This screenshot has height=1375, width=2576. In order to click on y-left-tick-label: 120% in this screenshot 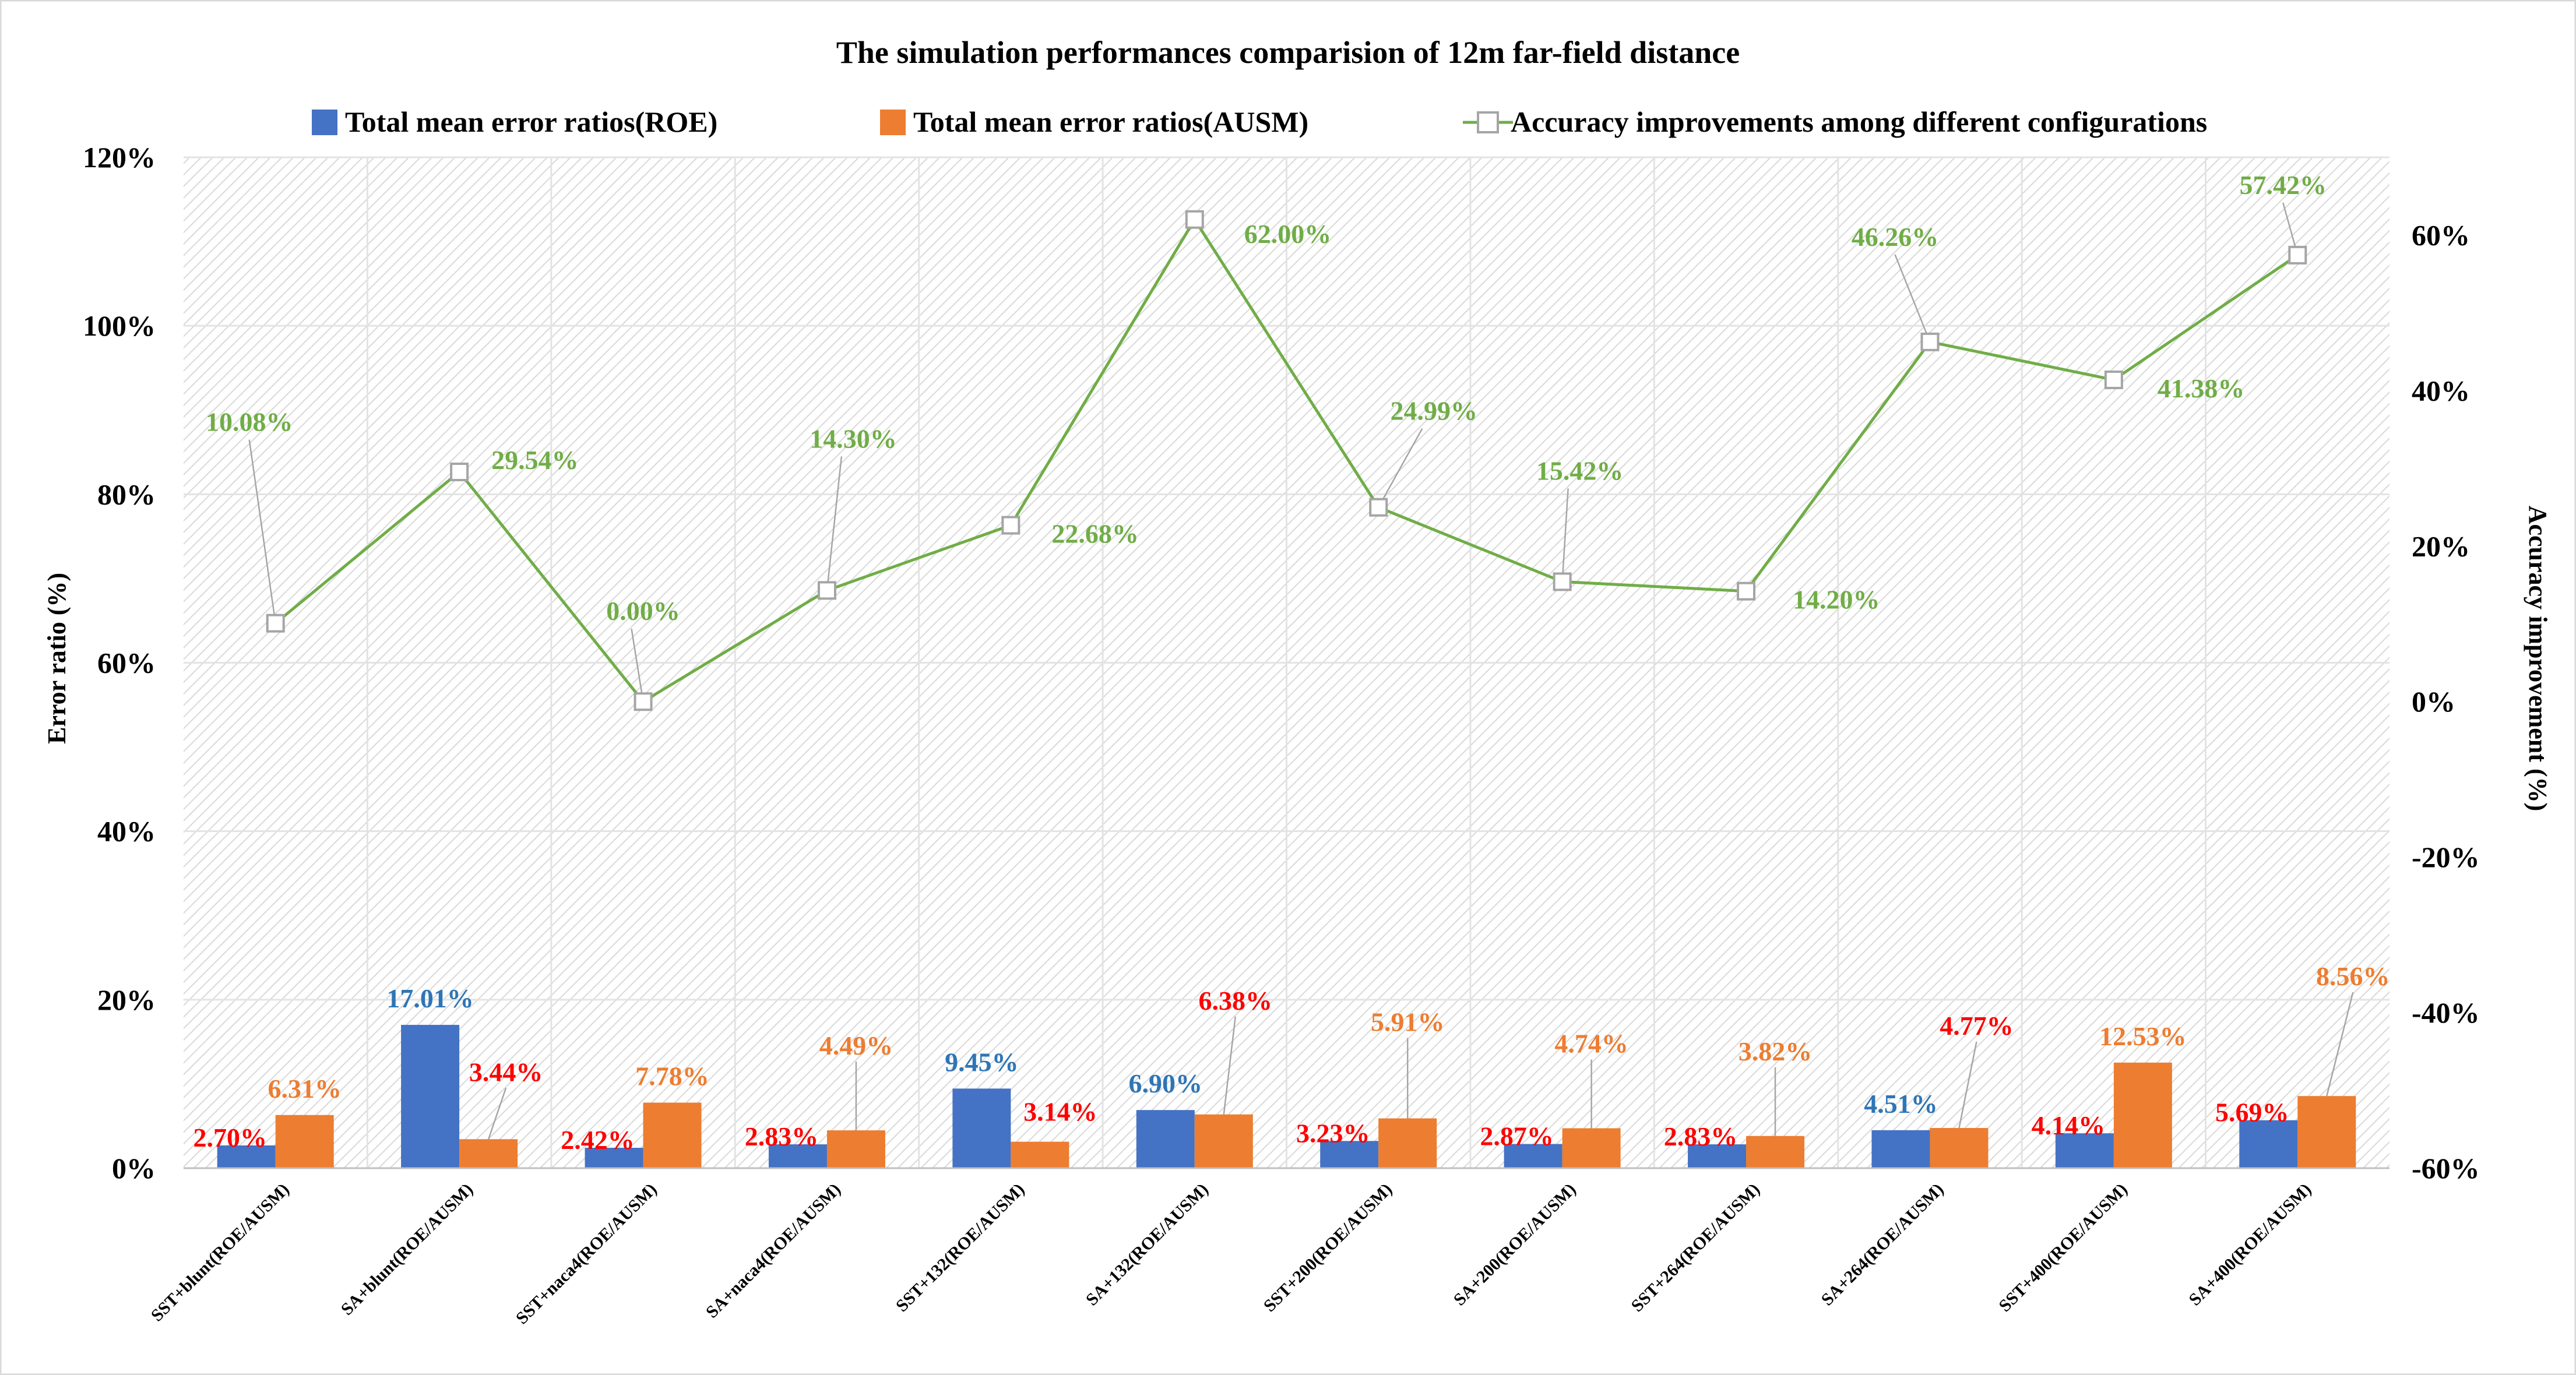, I will do `click(120, 157)`.